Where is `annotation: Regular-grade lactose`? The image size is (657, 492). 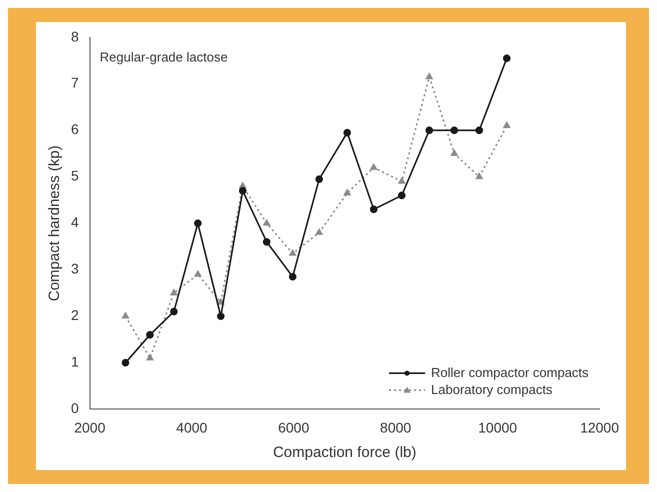
annotation: Regular-grade lactose is located at coordinates (164, 56).